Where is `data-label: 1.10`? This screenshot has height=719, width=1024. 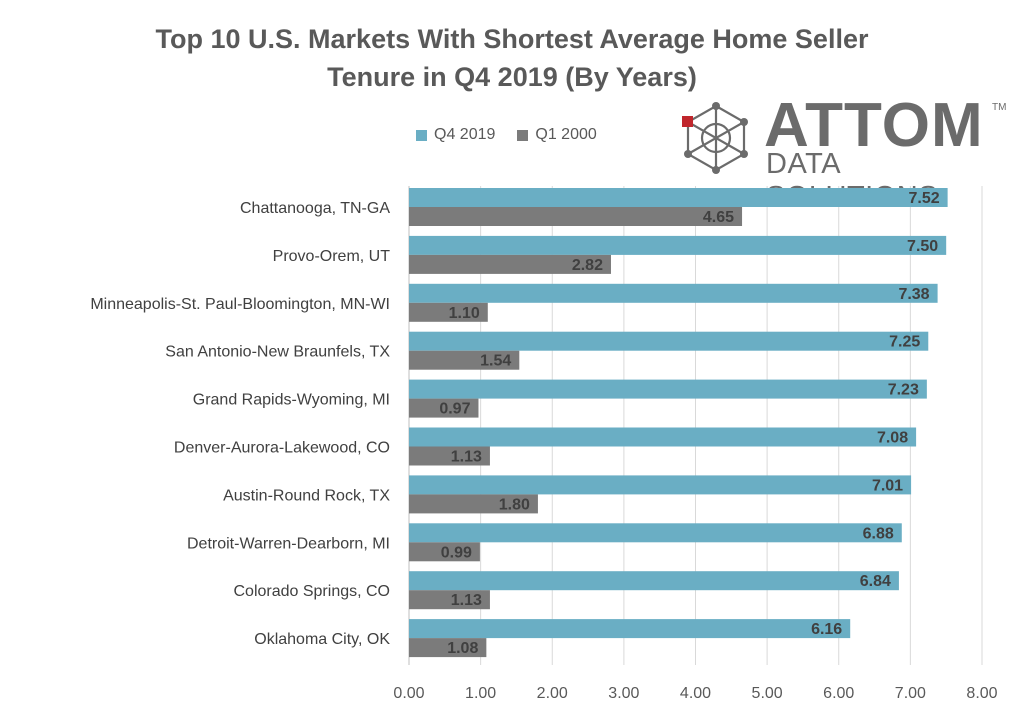 data-label: 1.10 is located at coordinates (464, 313).